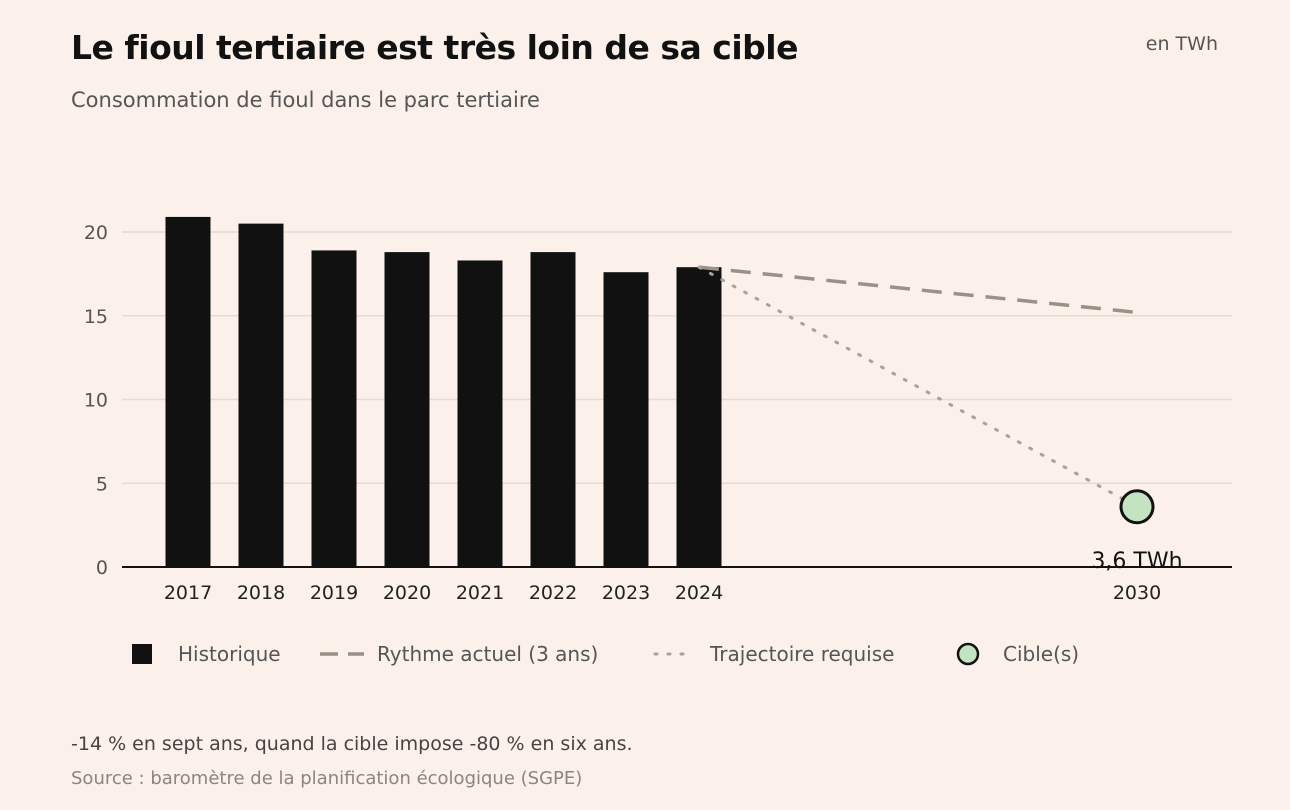 This screenshot has width=1290, height=810. Describe the element at coordinates (1181, 44) in the screenshot. I see `unit-label: en TWh` at that location.